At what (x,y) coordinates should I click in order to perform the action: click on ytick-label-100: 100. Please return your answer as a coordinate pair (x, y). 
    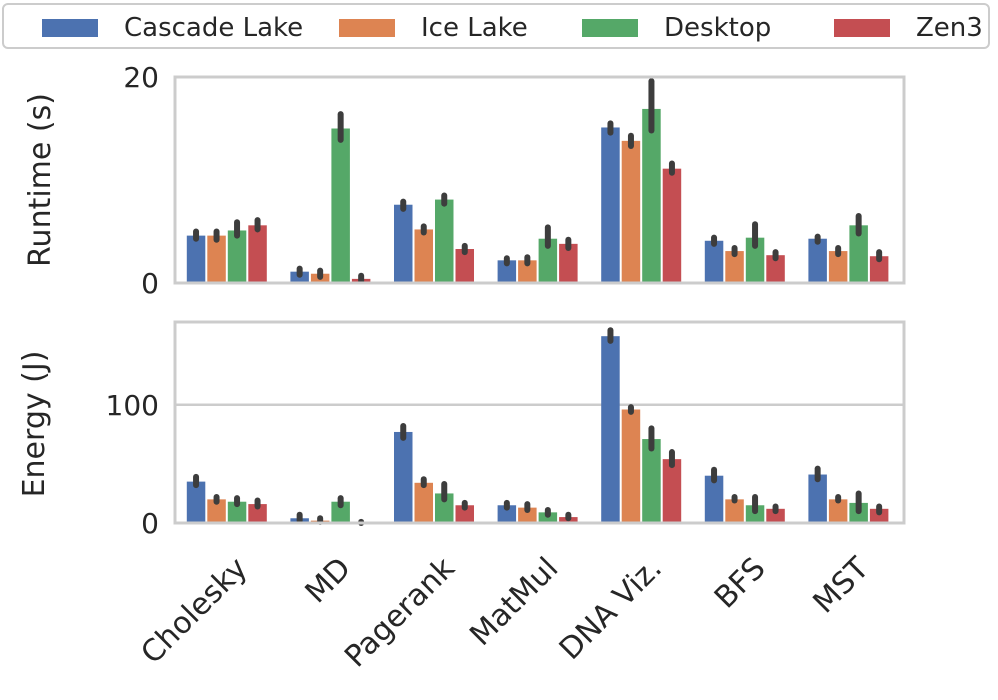
    Looking at the image, I should click on (132, 405).